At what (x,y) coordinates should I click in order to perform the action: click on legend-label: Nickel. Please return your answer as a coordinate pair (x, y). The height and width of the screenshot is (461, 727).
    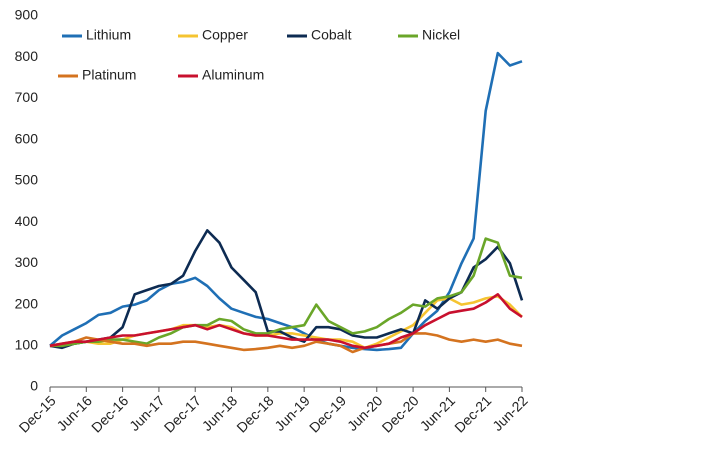
    Looking at the image, I should click on (441, 35).